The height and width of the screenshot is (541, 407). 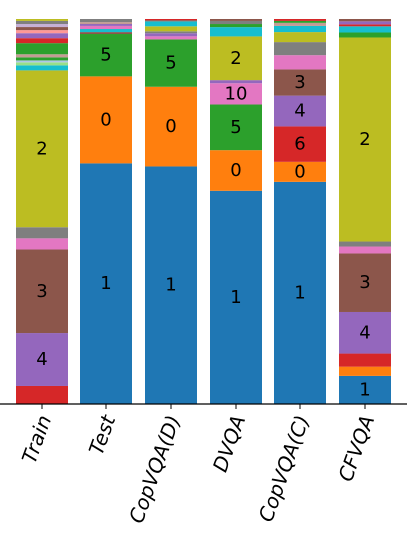 I want to click on segment-label-CFVQA-1: 1, so click(x=364, y=389).